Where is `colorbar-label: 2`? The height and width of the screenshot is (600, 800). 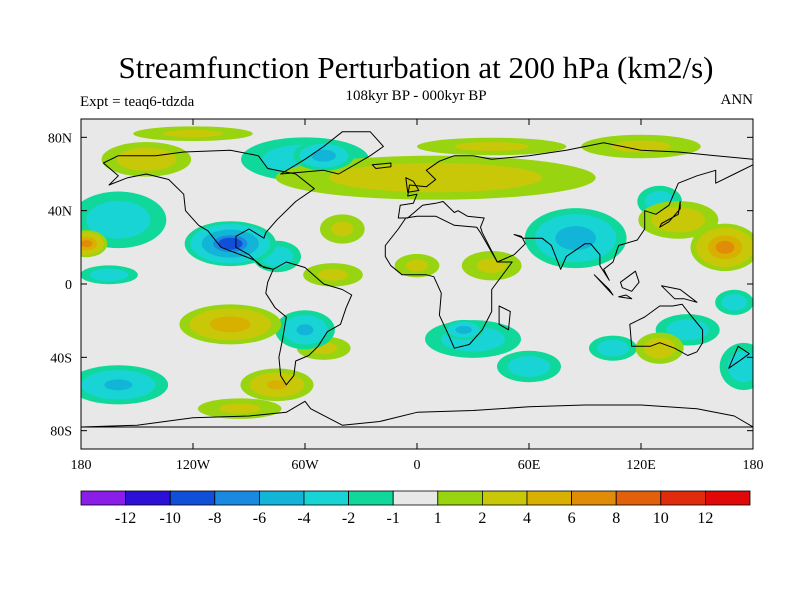
colorbar-label: 2 is located at coordinates (482, 518).